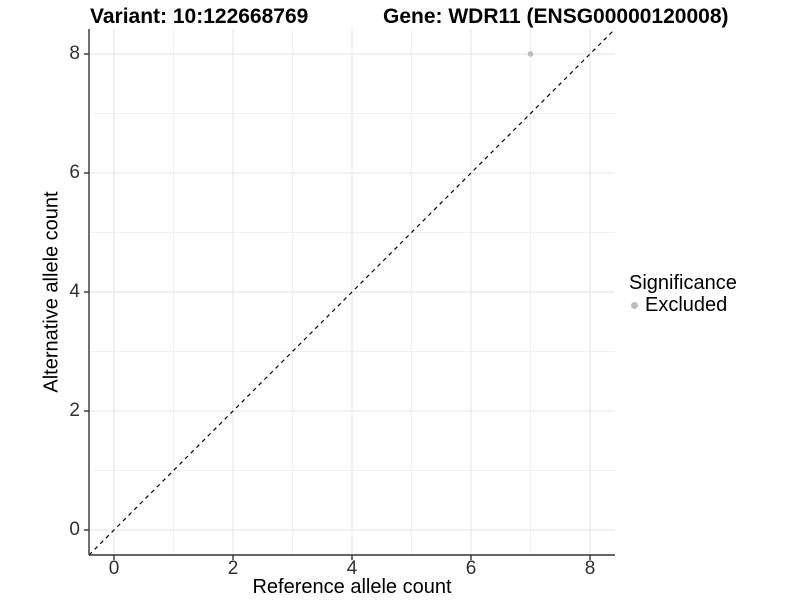  I want to click on y-axis-title: Alternative allele count, so click(51, 292).